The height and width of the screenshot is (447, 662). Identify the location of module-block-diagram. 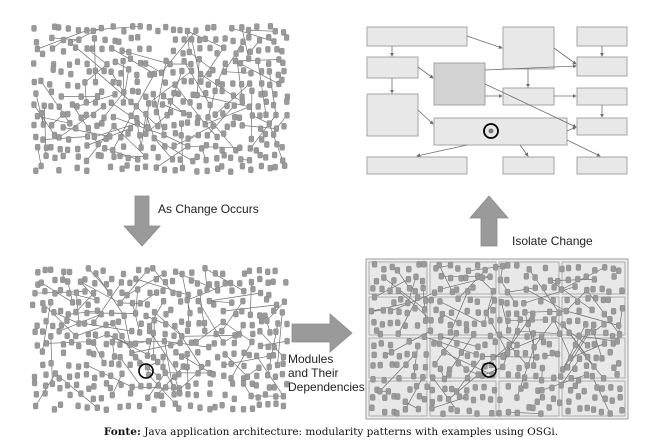
(497, 100).